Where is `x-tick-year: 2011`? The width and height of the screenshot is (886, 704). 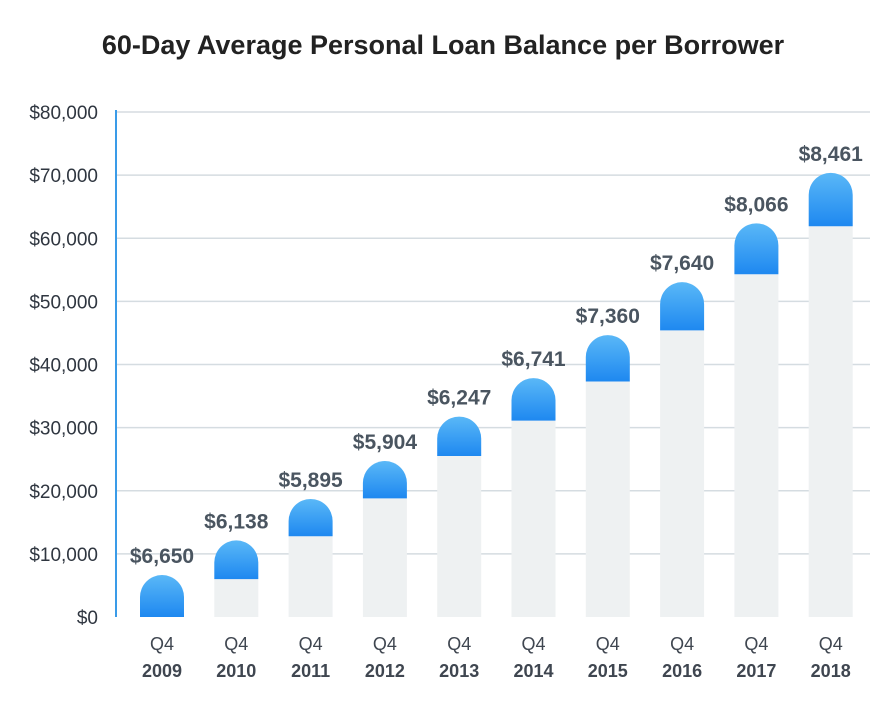 x-tick-year: 2011 is located at coordinates (310, 671).